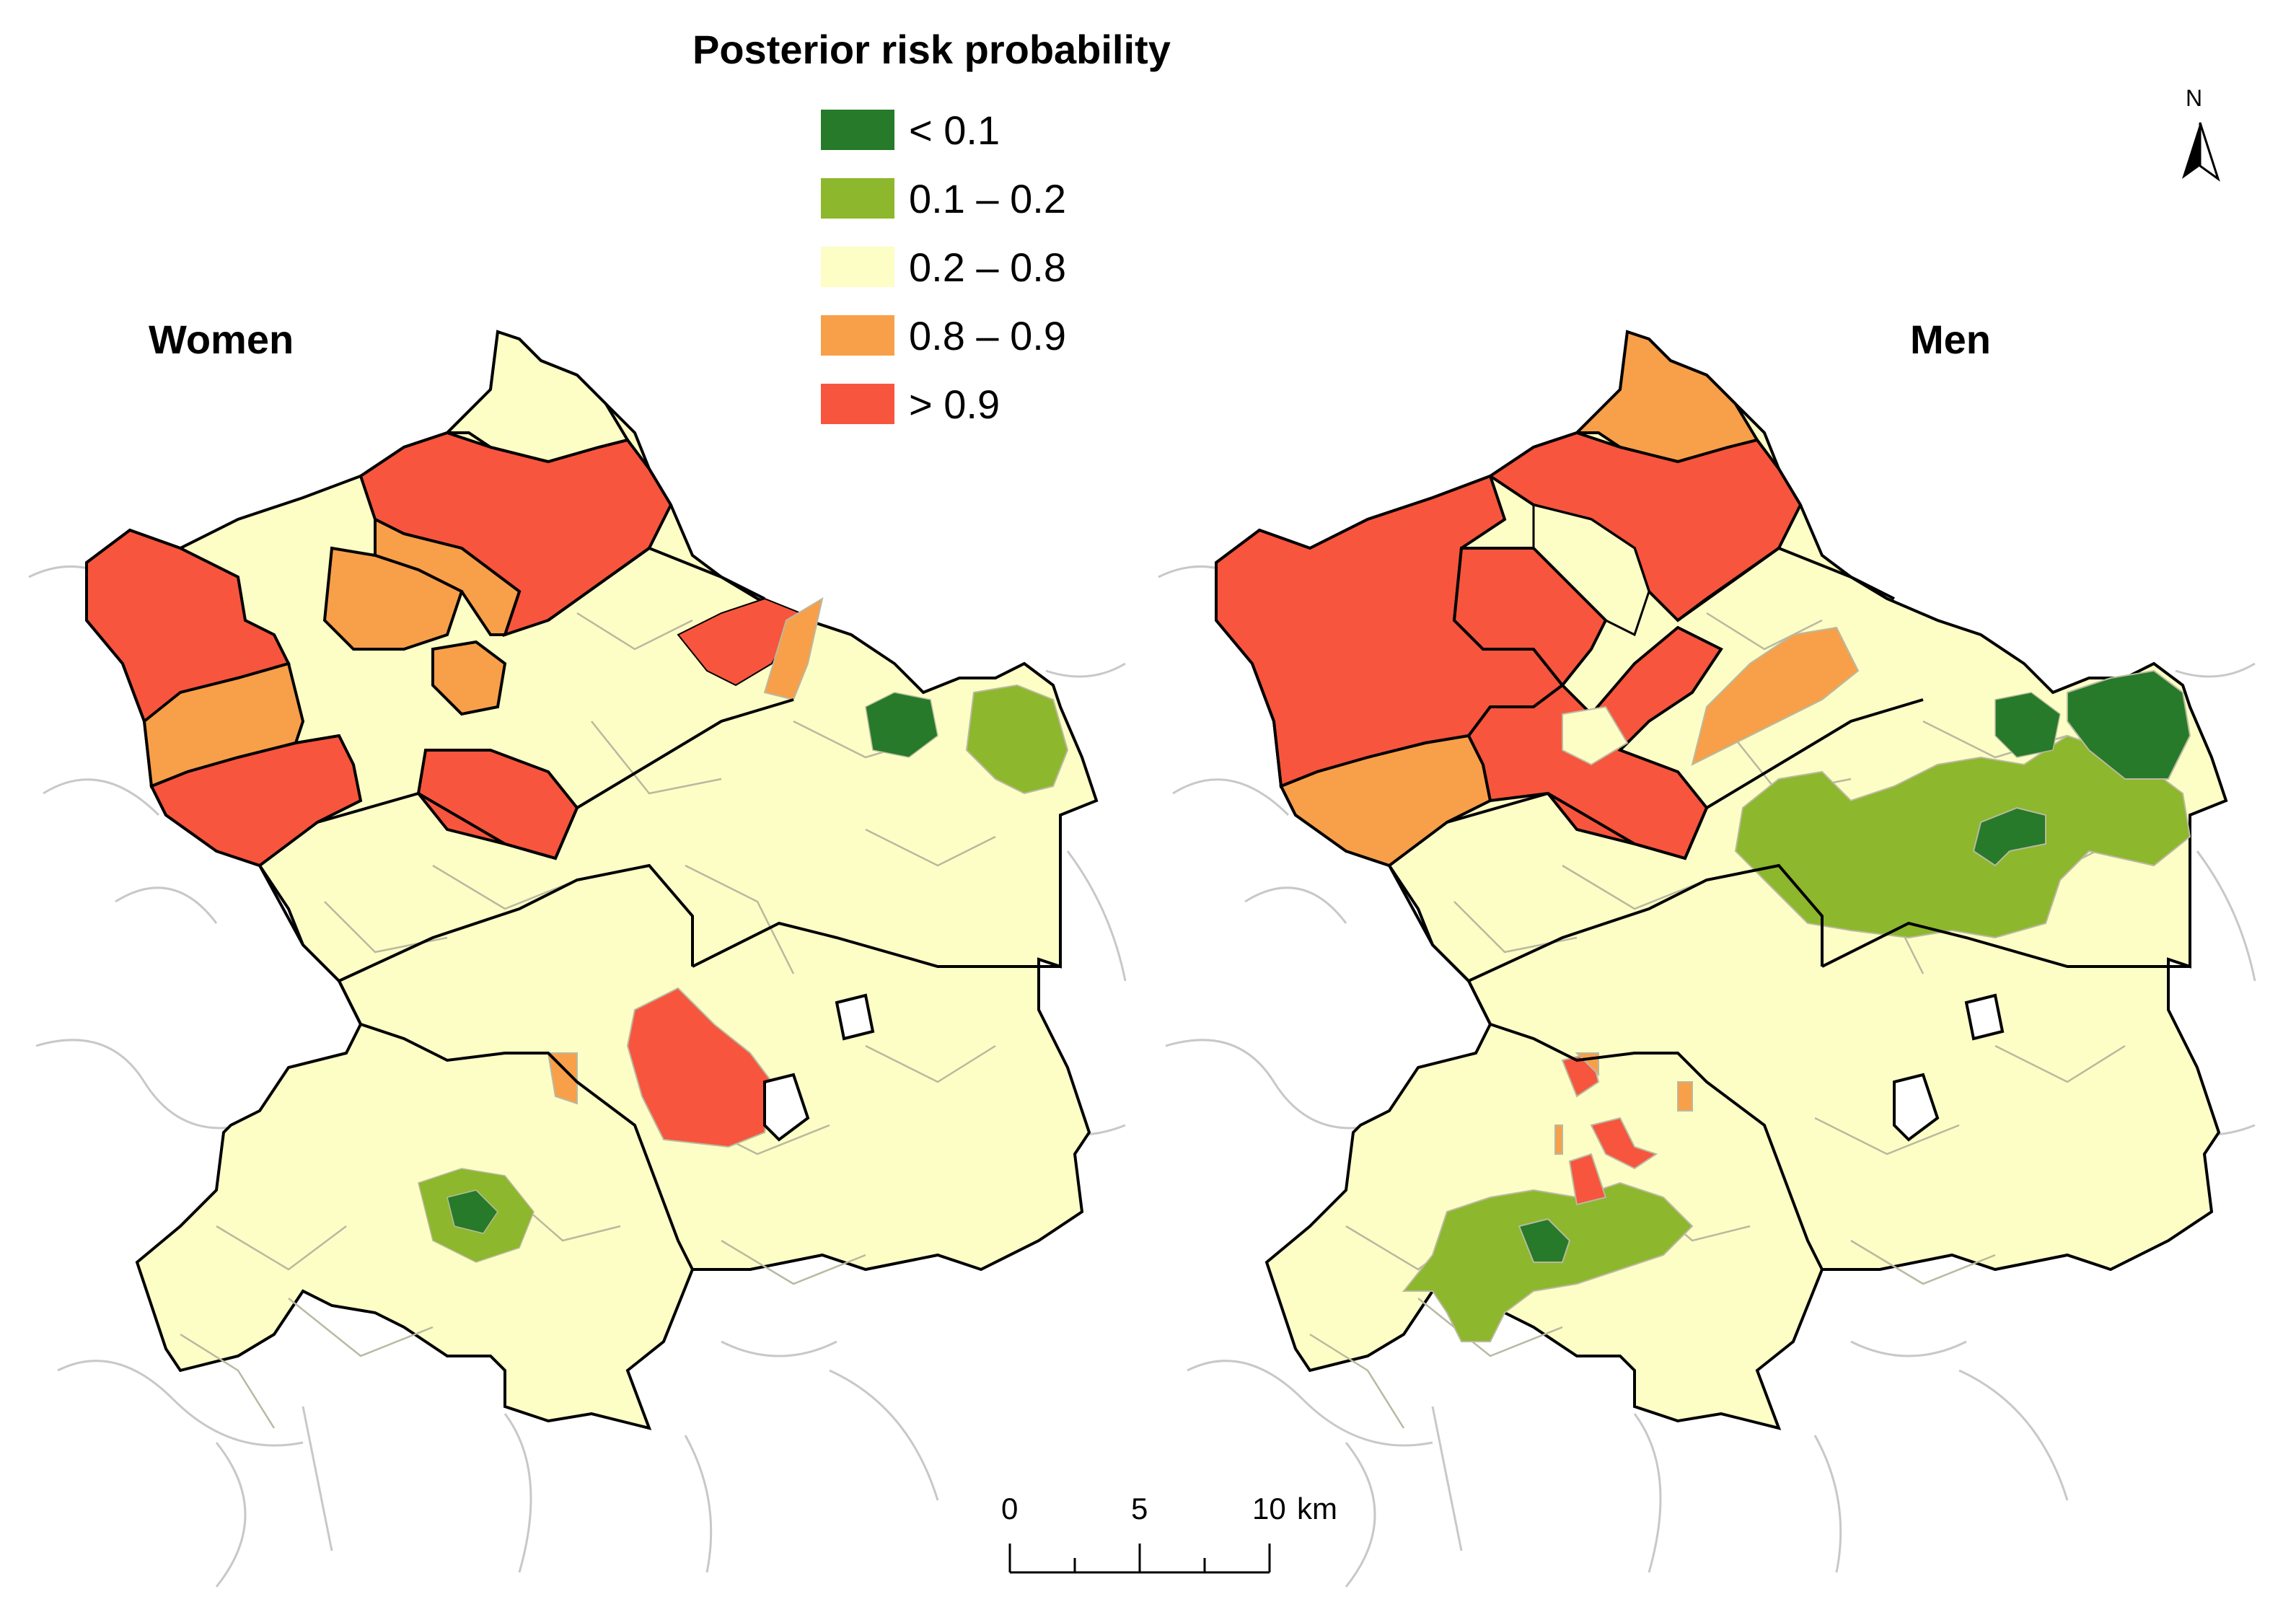 The image size is (2296, 1620). I want to click on panel-title-women: Women, so click(222, 339).